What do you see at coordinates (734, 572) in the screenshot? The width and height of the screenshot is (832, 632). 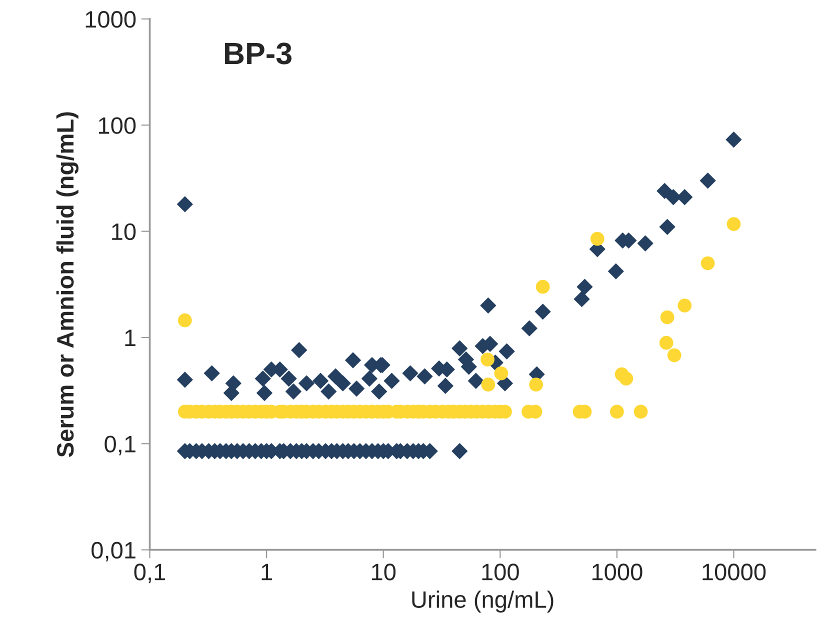 I see `x-tick-label: 10000` at bounding box center [734, 572].